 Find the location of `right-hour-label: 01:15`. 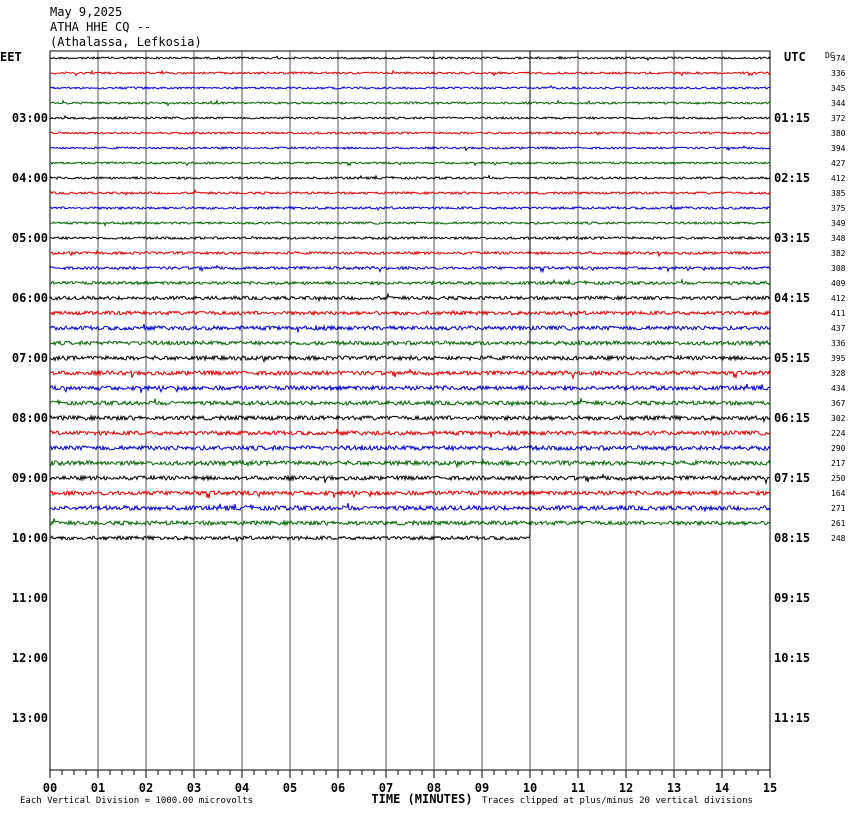

right-hour-label: 01:15 is located at coordinates (792, 118).